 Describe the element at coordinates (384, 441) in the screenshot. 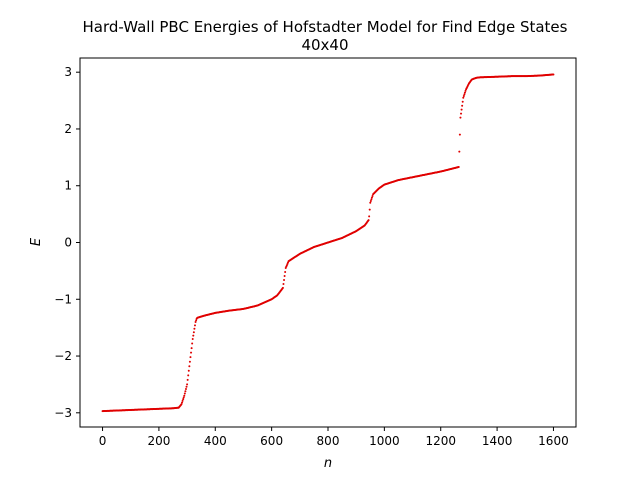

I see `x-tick-label: 1000` at that location.